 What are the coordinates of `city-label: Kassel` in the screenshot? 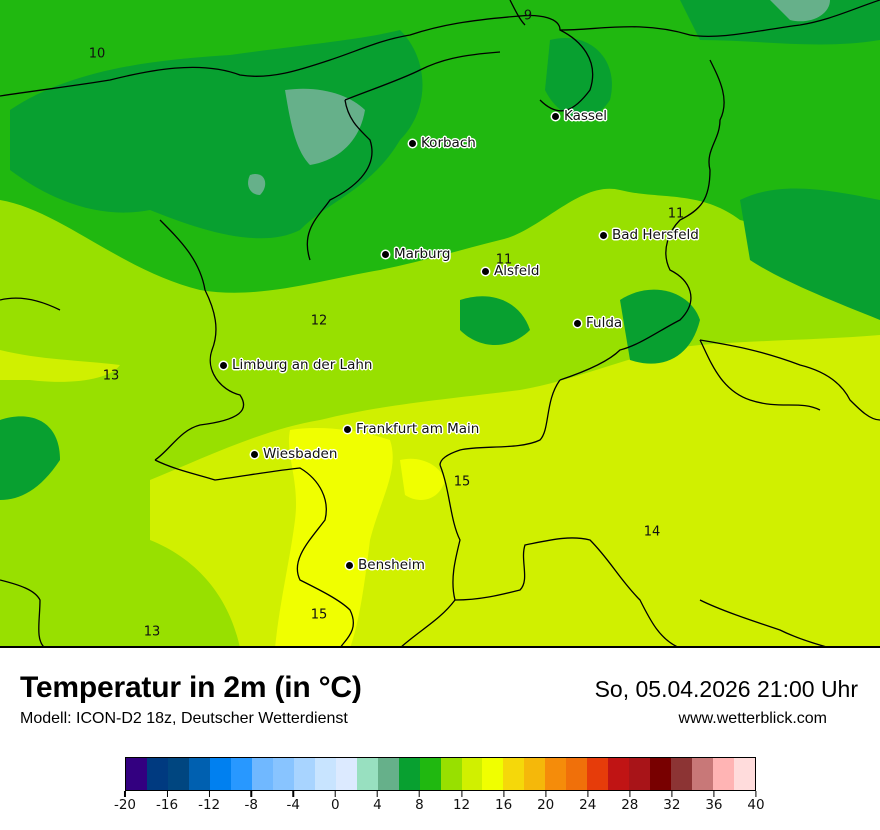 It's located at (586, 116).